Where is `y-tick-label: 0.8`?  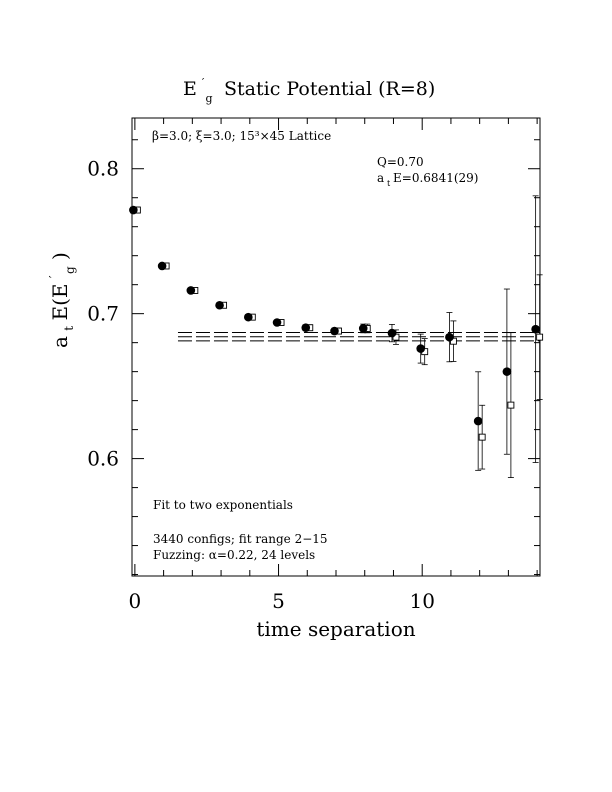
y-tick-label: 0.8 is located at coordinates (103, 169).